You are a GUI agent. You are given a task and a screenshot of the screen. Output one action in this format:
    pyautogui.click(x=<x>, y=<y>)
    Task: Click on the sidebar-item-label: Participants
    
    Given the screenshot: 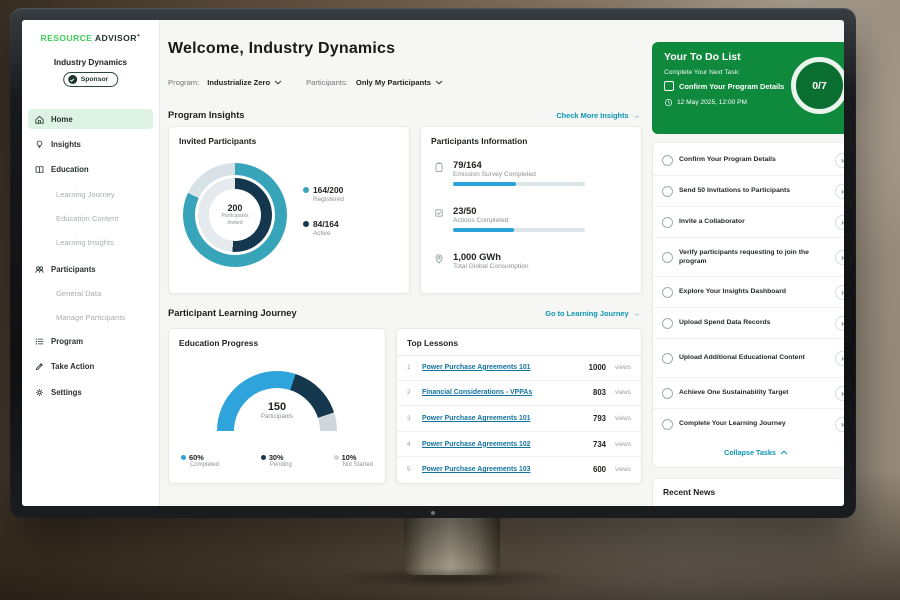 What is the action you would take?
    pyautogui.click(x=73, y=269)
    